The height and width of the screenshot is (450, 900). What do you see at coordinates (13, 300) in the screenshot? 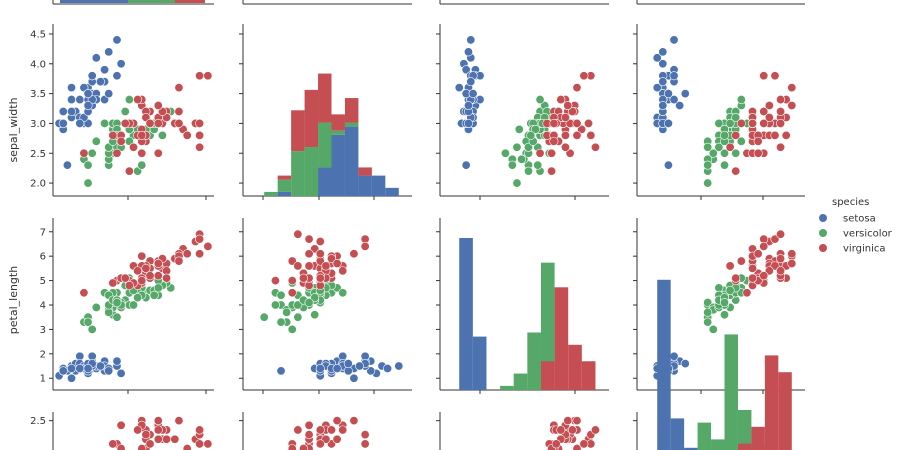
I see `y-axis-label-petal-length: petal_length` at bounding box center [13, 300].